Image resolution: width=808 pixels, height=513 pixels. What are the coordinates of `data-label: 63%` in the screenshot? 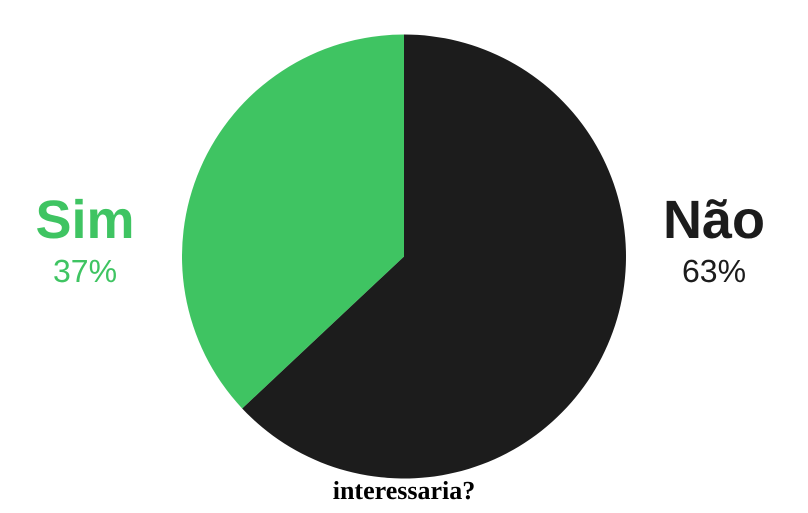 It's located at (714, 271).